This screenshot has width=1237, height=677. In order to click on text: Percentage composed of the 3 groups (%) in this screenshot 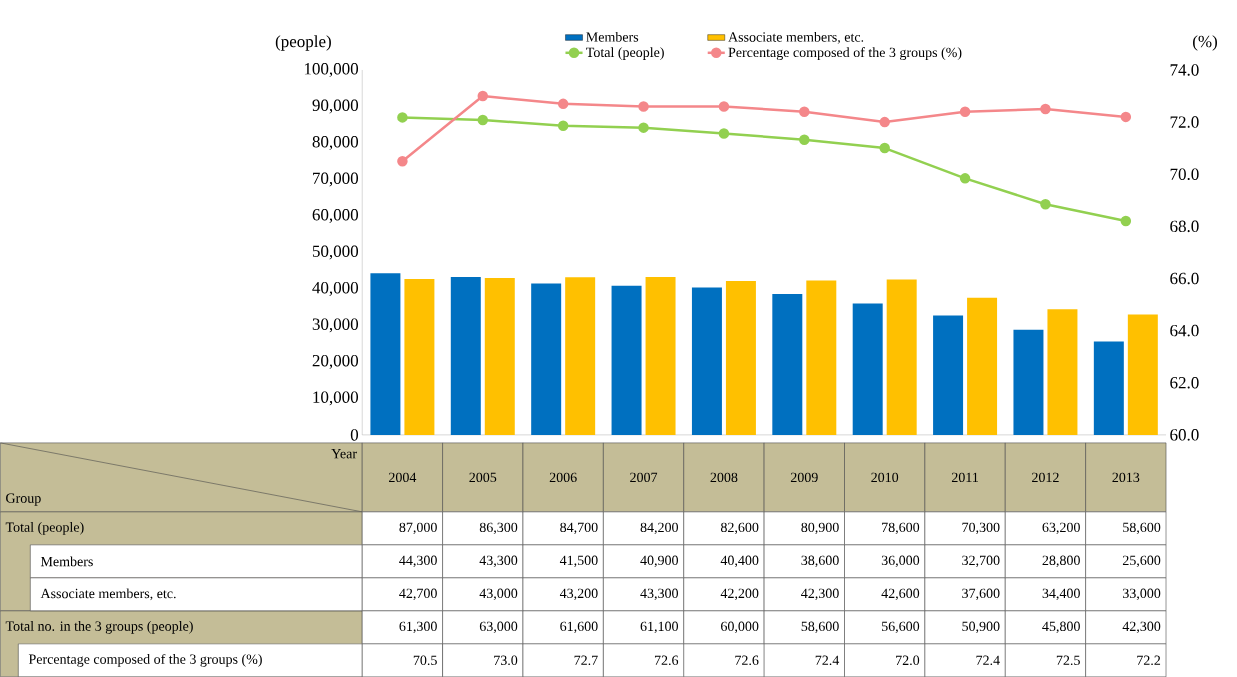, I will do `click(145, 660)`.